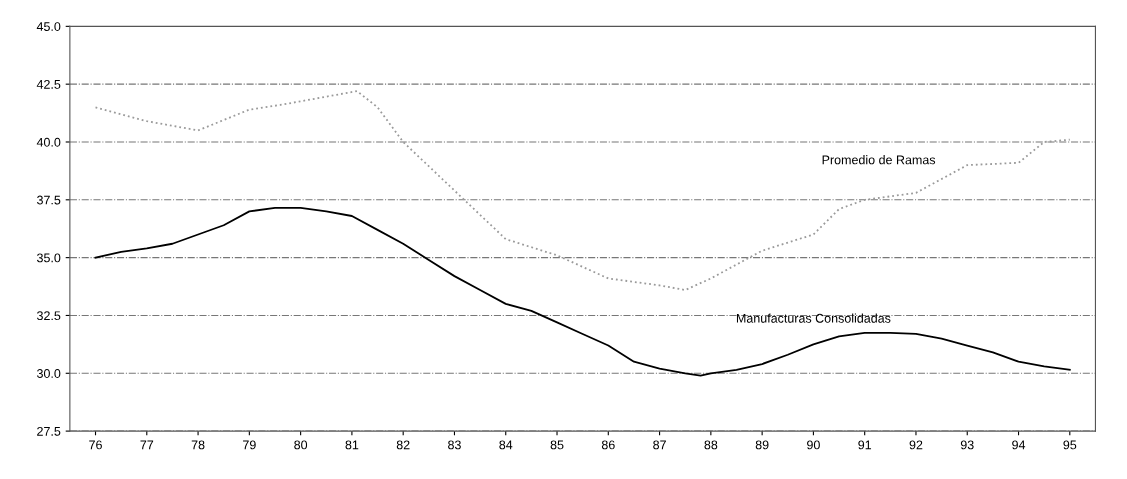 The image size is (1127, 479). What do you see at coordinates (49, 373) in the screenshot?
I see `y-tick-label: 30.0` at bounding box center [49, 373].